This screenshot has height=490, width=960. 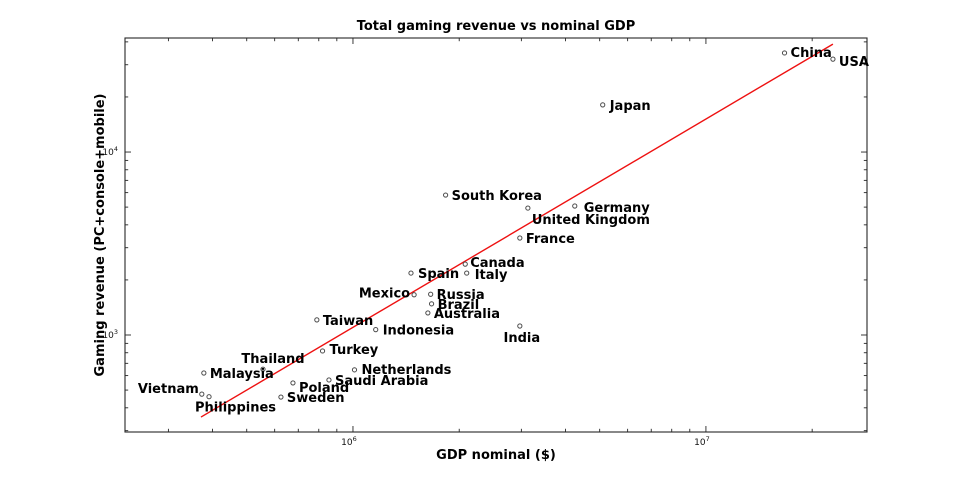 What do you see at coordinates (854, 62) in the screenshot?
I see `data-point-label: USA` at bounding box center [854, 62].